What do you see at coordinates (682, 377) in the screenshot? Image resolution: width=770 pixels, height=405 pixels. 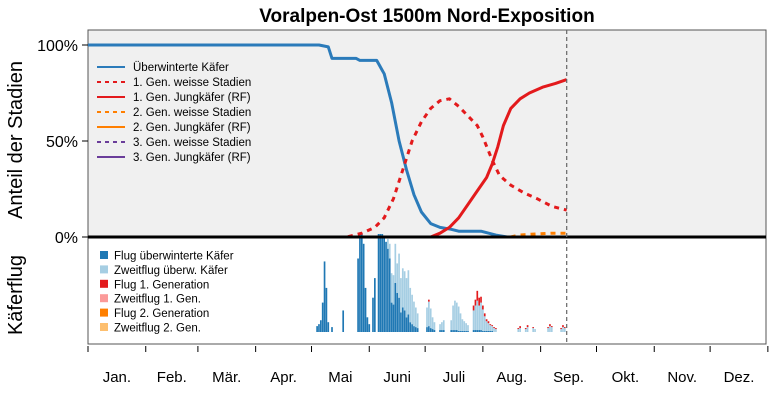 I see `month-label: Nov.` at bounding box center [682, 377].